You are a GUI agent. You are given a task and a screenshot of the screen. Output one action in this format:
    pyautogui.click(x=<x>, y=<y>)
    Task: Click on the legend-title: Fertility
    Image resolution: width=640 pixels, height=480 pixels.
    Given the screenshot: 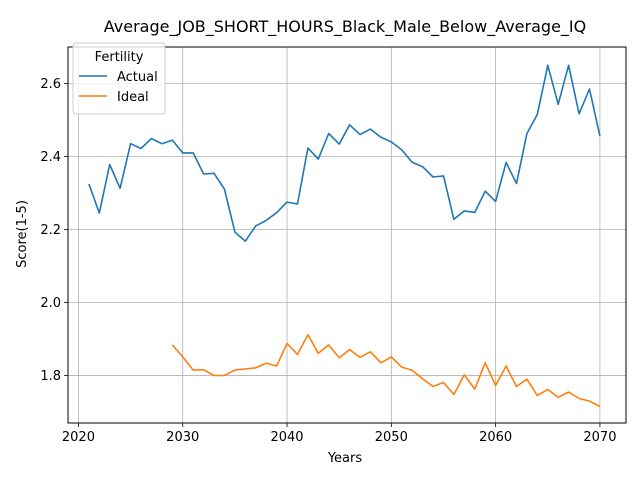 What is the action you would take?
    pyautogui.click(x=119, y=57)
    